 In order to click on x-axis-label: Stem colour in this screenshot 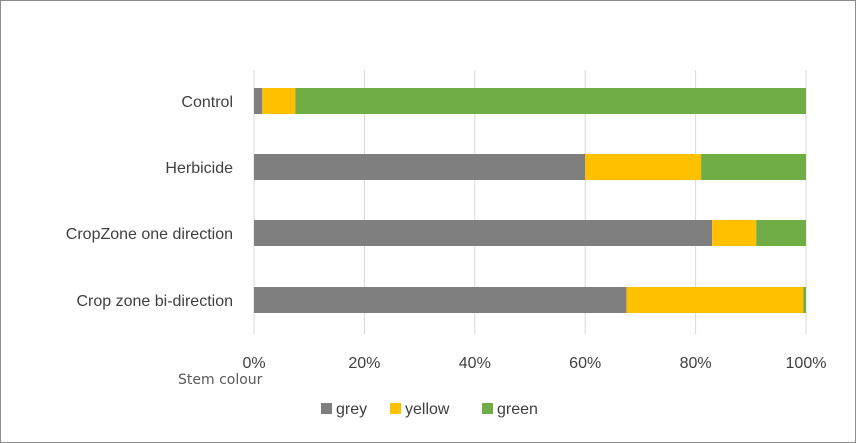, I will do `click(220, 380)`.